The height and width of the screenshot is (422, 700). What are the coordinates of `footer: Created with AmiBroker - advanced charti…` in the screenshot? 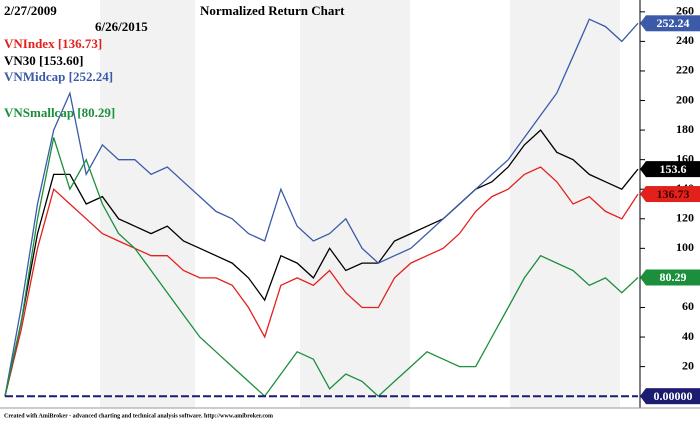 It's located at (138, 416).